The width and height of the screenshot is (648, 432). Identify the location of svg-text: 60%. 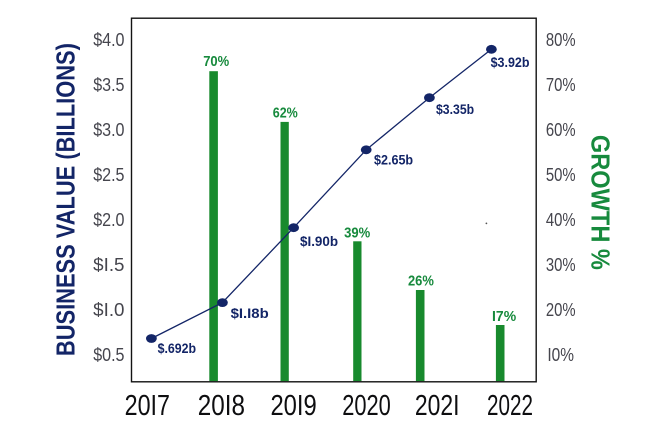
(561, 130).